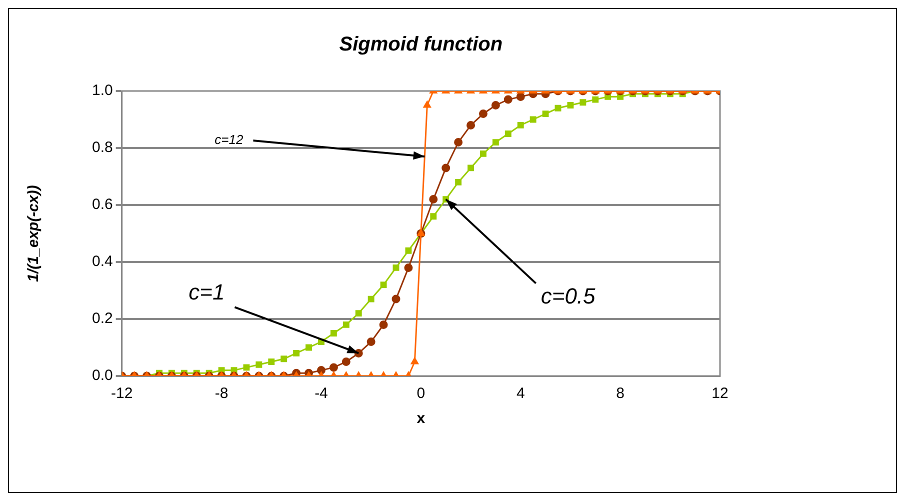 The height and width of the screenshot is (501, 905). I want to click on x-axis-title: x, so click(421, 419).